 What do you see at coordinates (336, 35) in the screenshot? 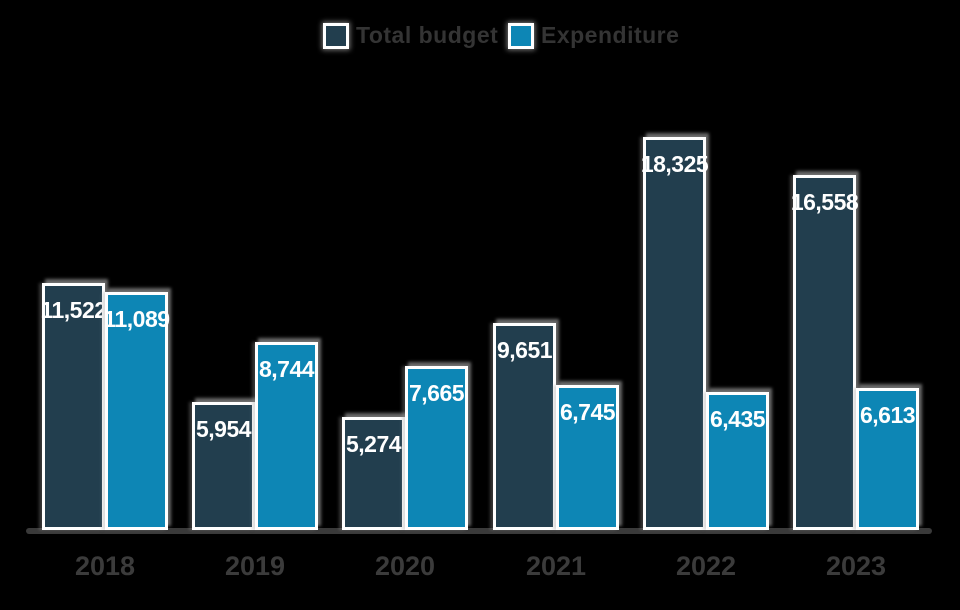
I see `legend-swatch-series1` at bounding box center [336, 35].